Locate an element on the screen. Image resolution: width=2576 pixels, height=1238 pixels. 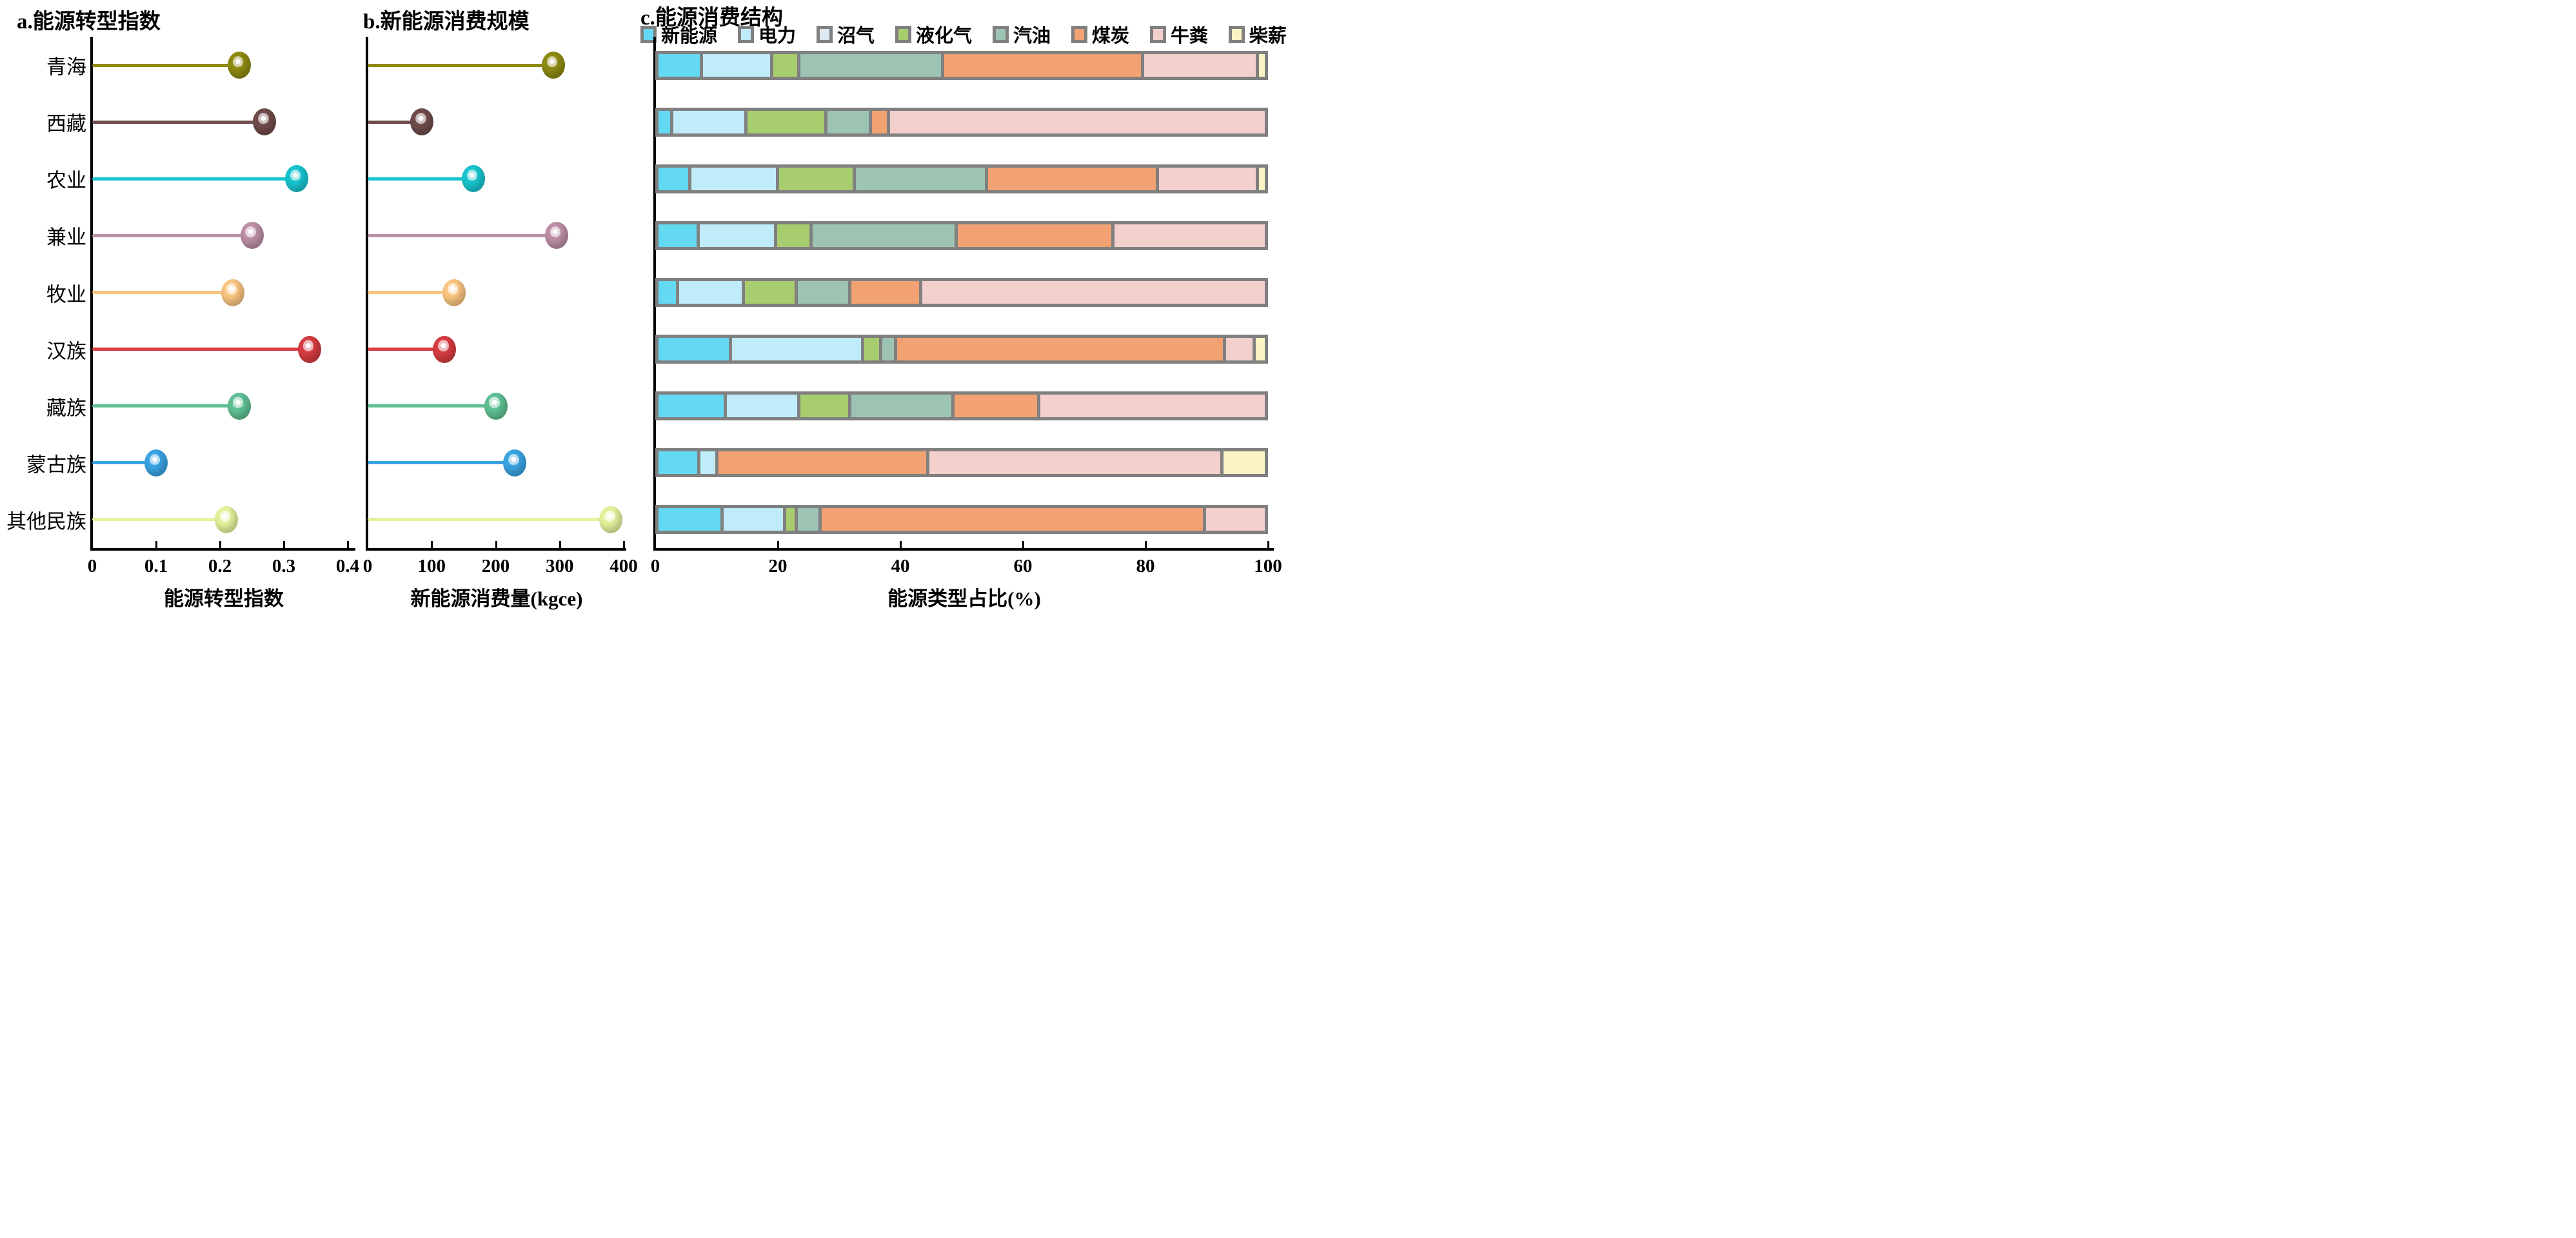
panel-b-tick is located at coordinates (432, 544).